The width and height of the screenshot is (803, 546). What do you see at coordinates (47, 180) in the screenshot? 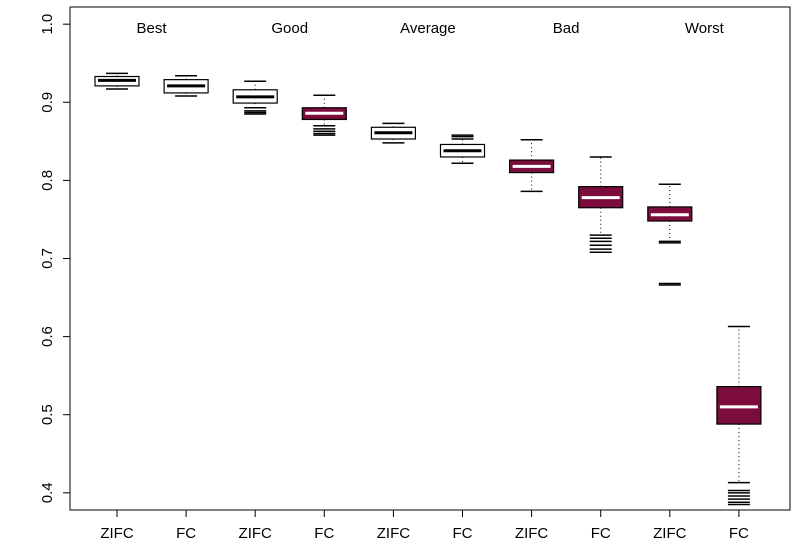
I see `y-tick-label: 0.8` at bounding box center [47, 180].